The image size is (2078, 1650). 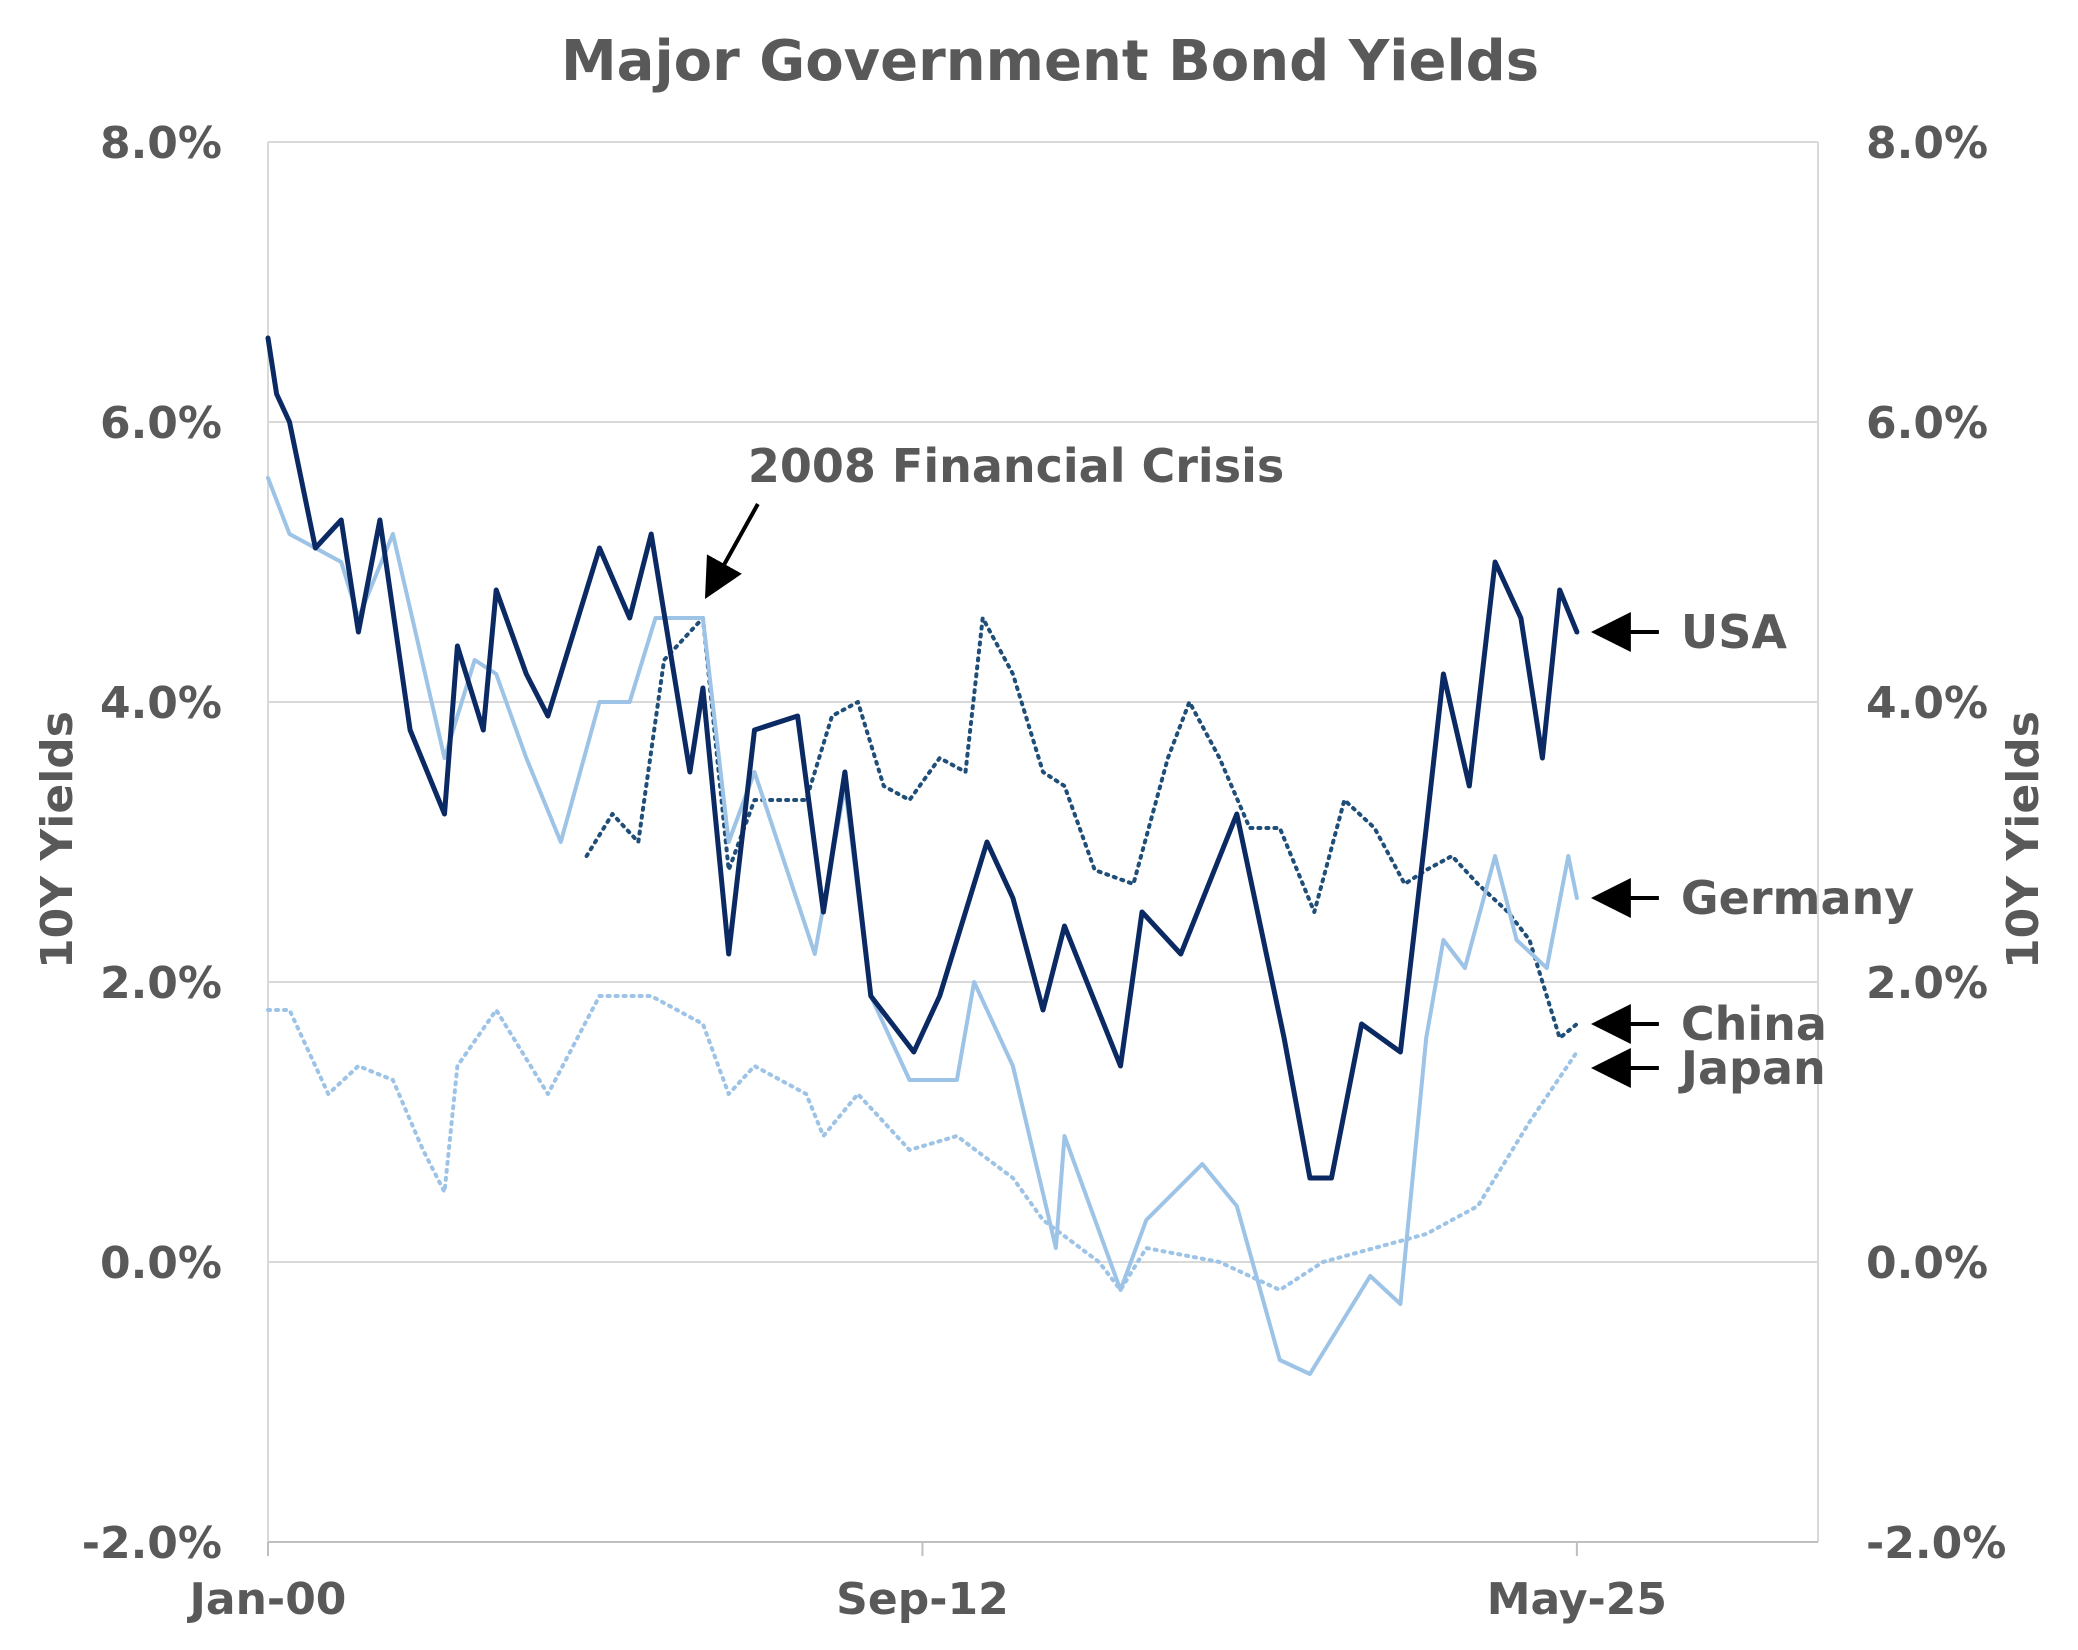 I want to click on y-tick-label-left: 8.0%, so click(x=161, y=143).